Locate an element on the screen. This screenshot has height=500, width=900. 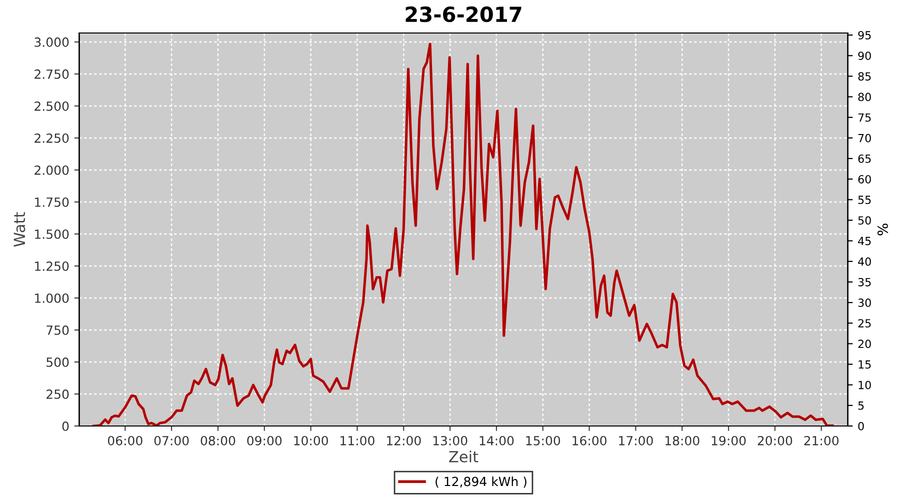
y2-tick-label: 5 is located at coordinates (861, 406).